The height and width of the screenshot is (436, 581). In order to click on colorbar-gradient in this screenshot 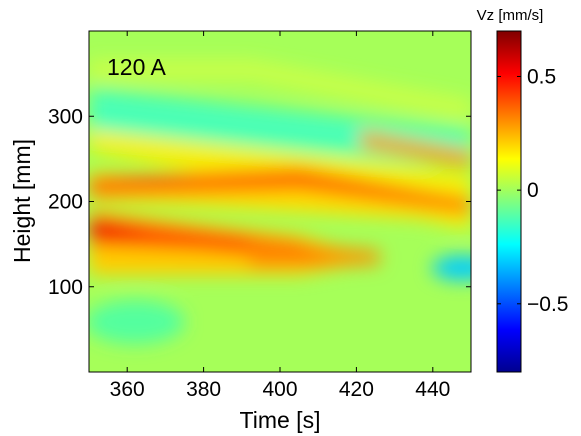, I will do `click(509, 201)`.